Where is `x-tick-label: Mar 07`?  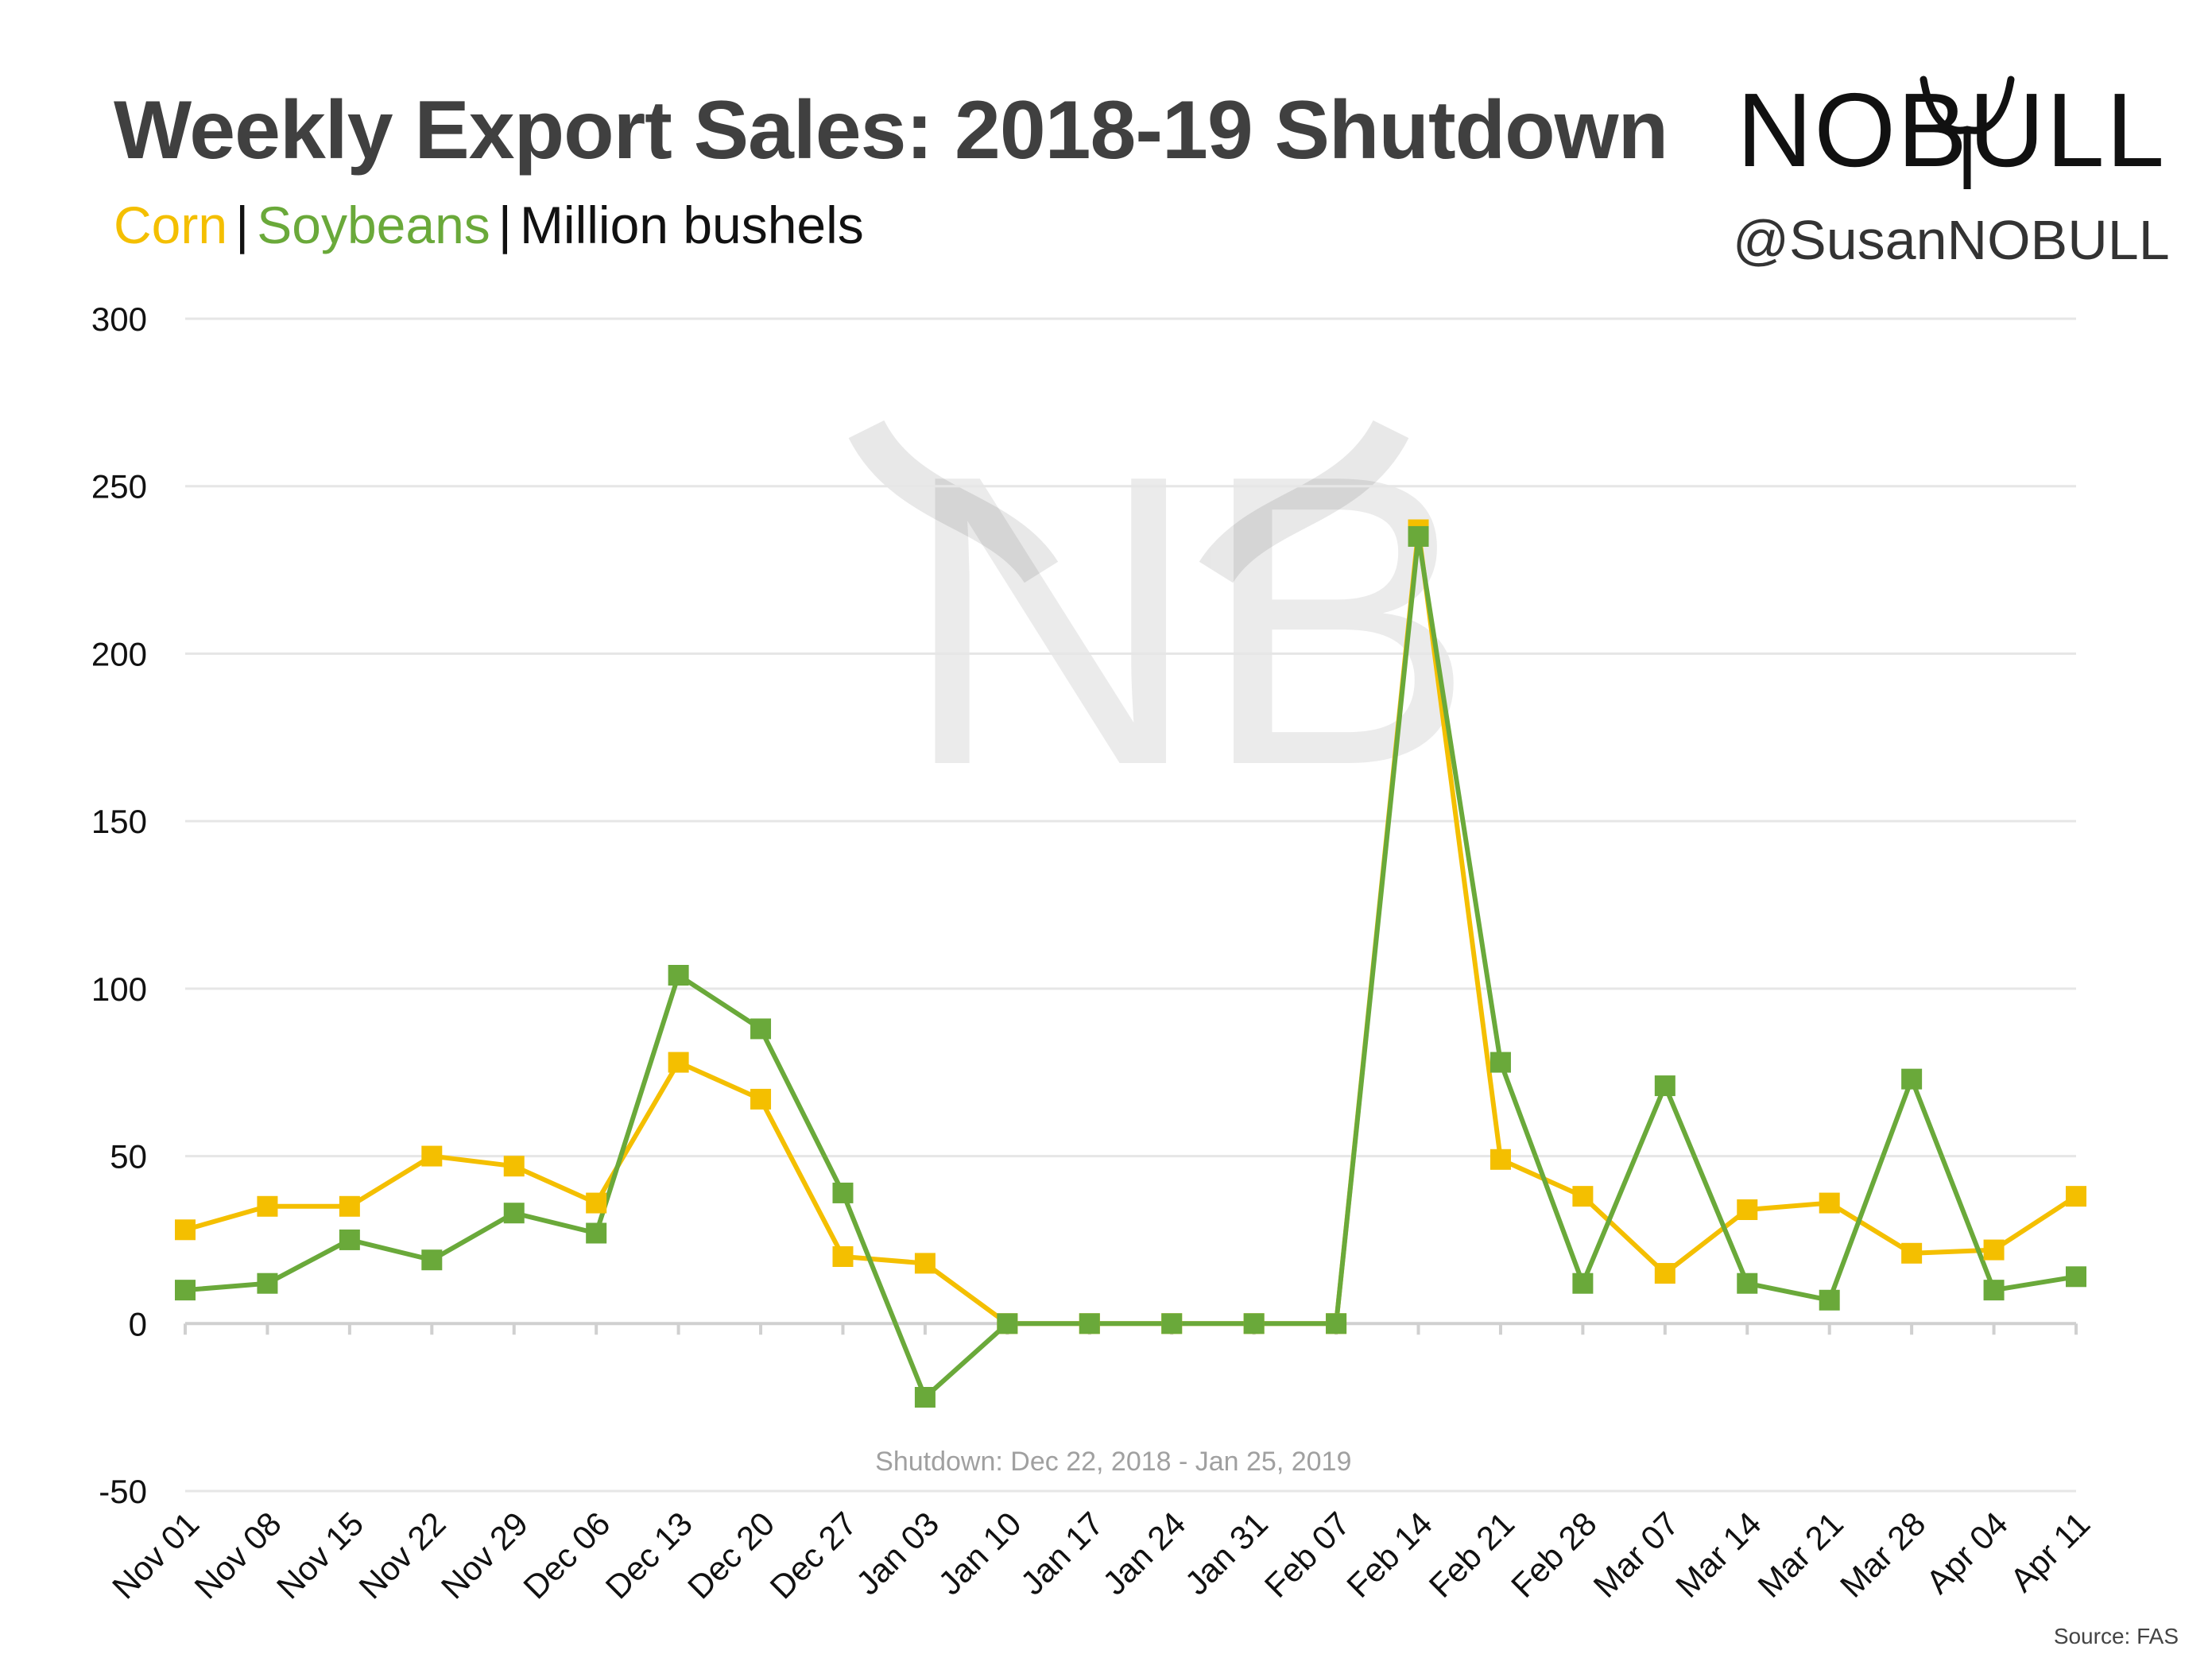 x-tick-label: Mar 07 is located at coordinates (1637, 1555).